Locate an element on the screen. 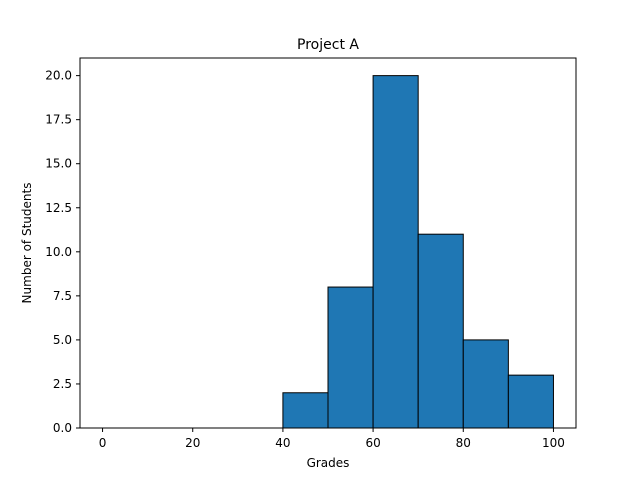 The image size is (640, 480). y-axis-label: Number of Students is located at coordinates (27, 243).